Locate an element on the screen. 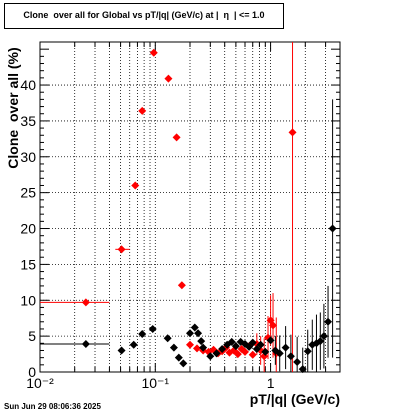 The image size is (400, 414). y-tick-label: 20 is located at coordinates (28, 229).